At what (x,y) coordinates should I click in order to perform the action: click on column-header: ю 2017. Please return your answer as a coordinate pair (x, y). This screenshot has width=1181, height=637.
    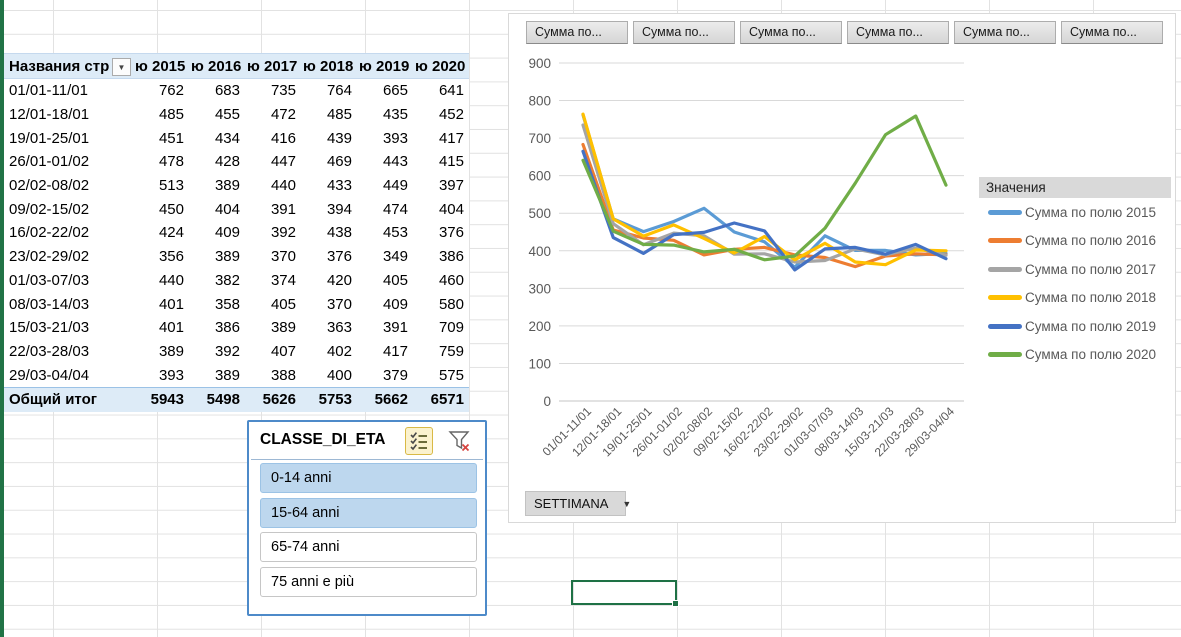
    Looking at the image, I should click on (272, 66).